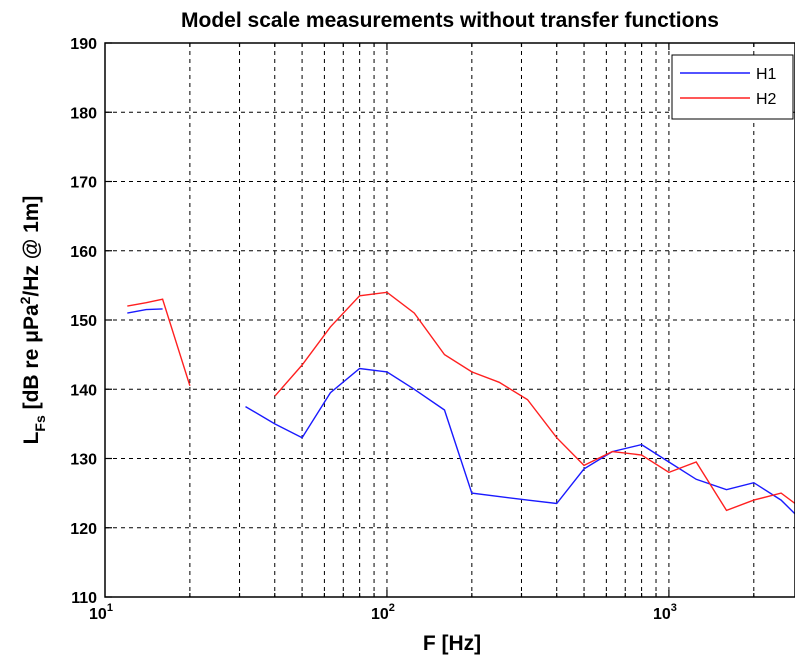 Image resolution: width=795 pixels, height=669 pixels. I want to click on x-tick-label-exp: 2, so click(392, 608).